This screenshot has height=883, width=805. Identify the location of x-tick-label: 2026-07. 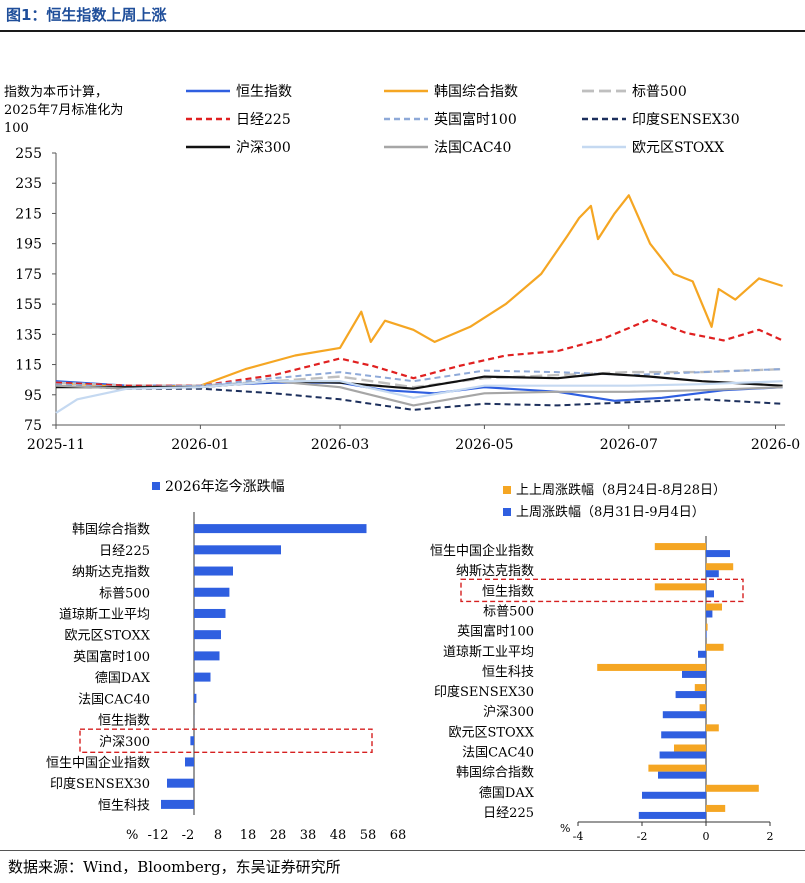
(629, 445).